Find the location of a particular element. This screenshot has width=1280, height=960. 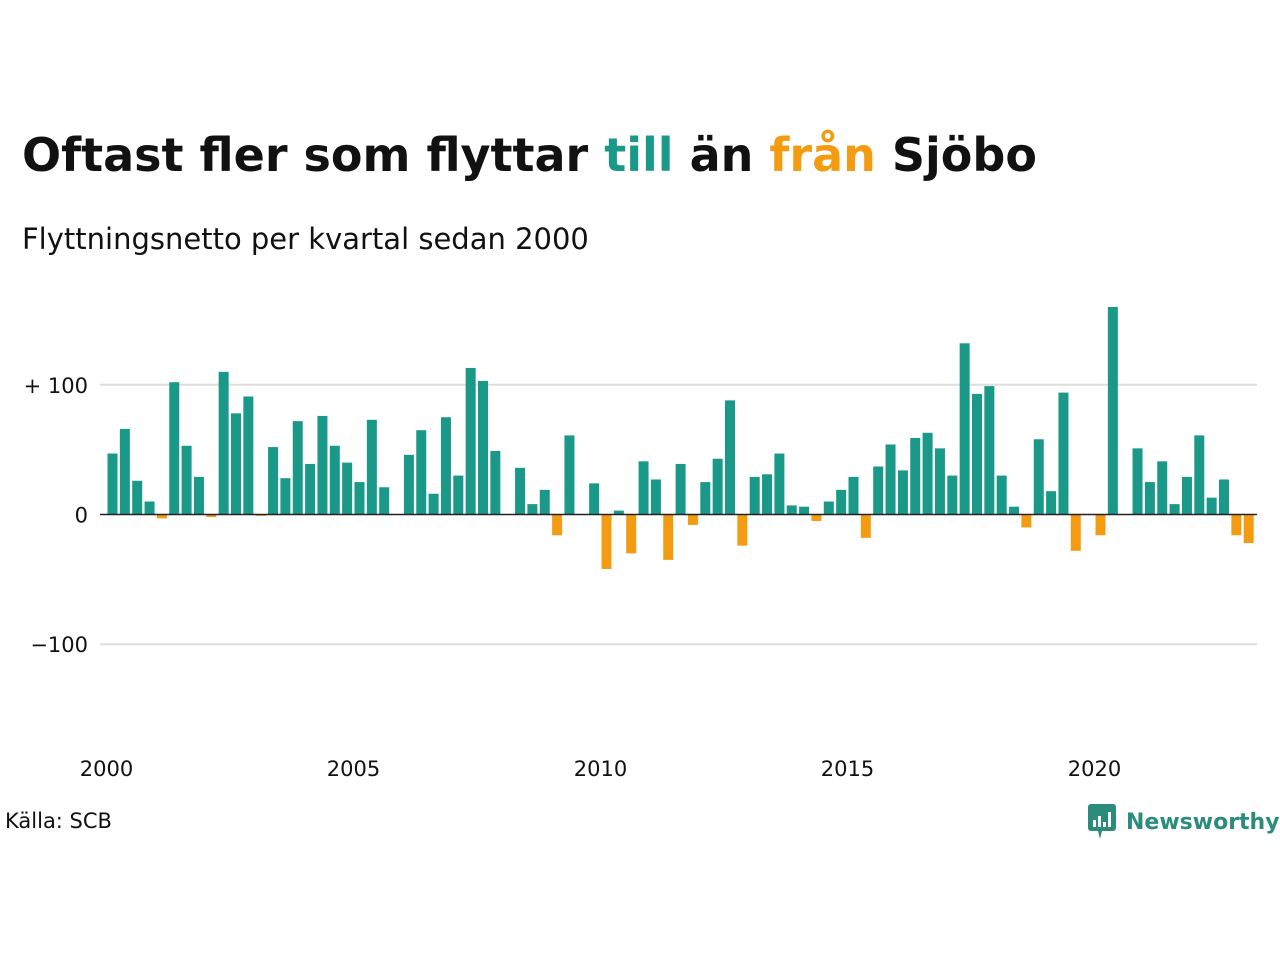

title-part-3: Sjöbo is located at coordinates (956, 155).